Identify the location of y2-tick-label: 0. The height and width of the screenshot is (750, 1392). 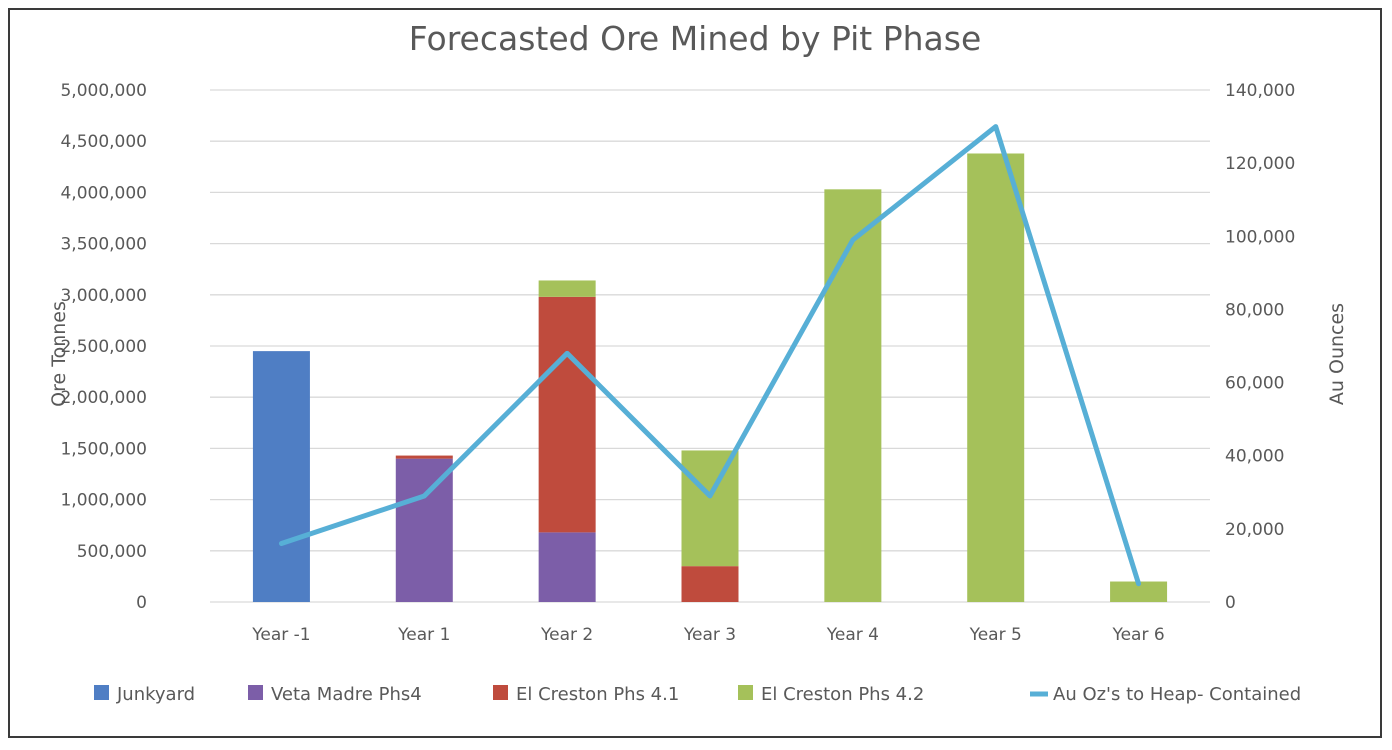
(1230, 603).